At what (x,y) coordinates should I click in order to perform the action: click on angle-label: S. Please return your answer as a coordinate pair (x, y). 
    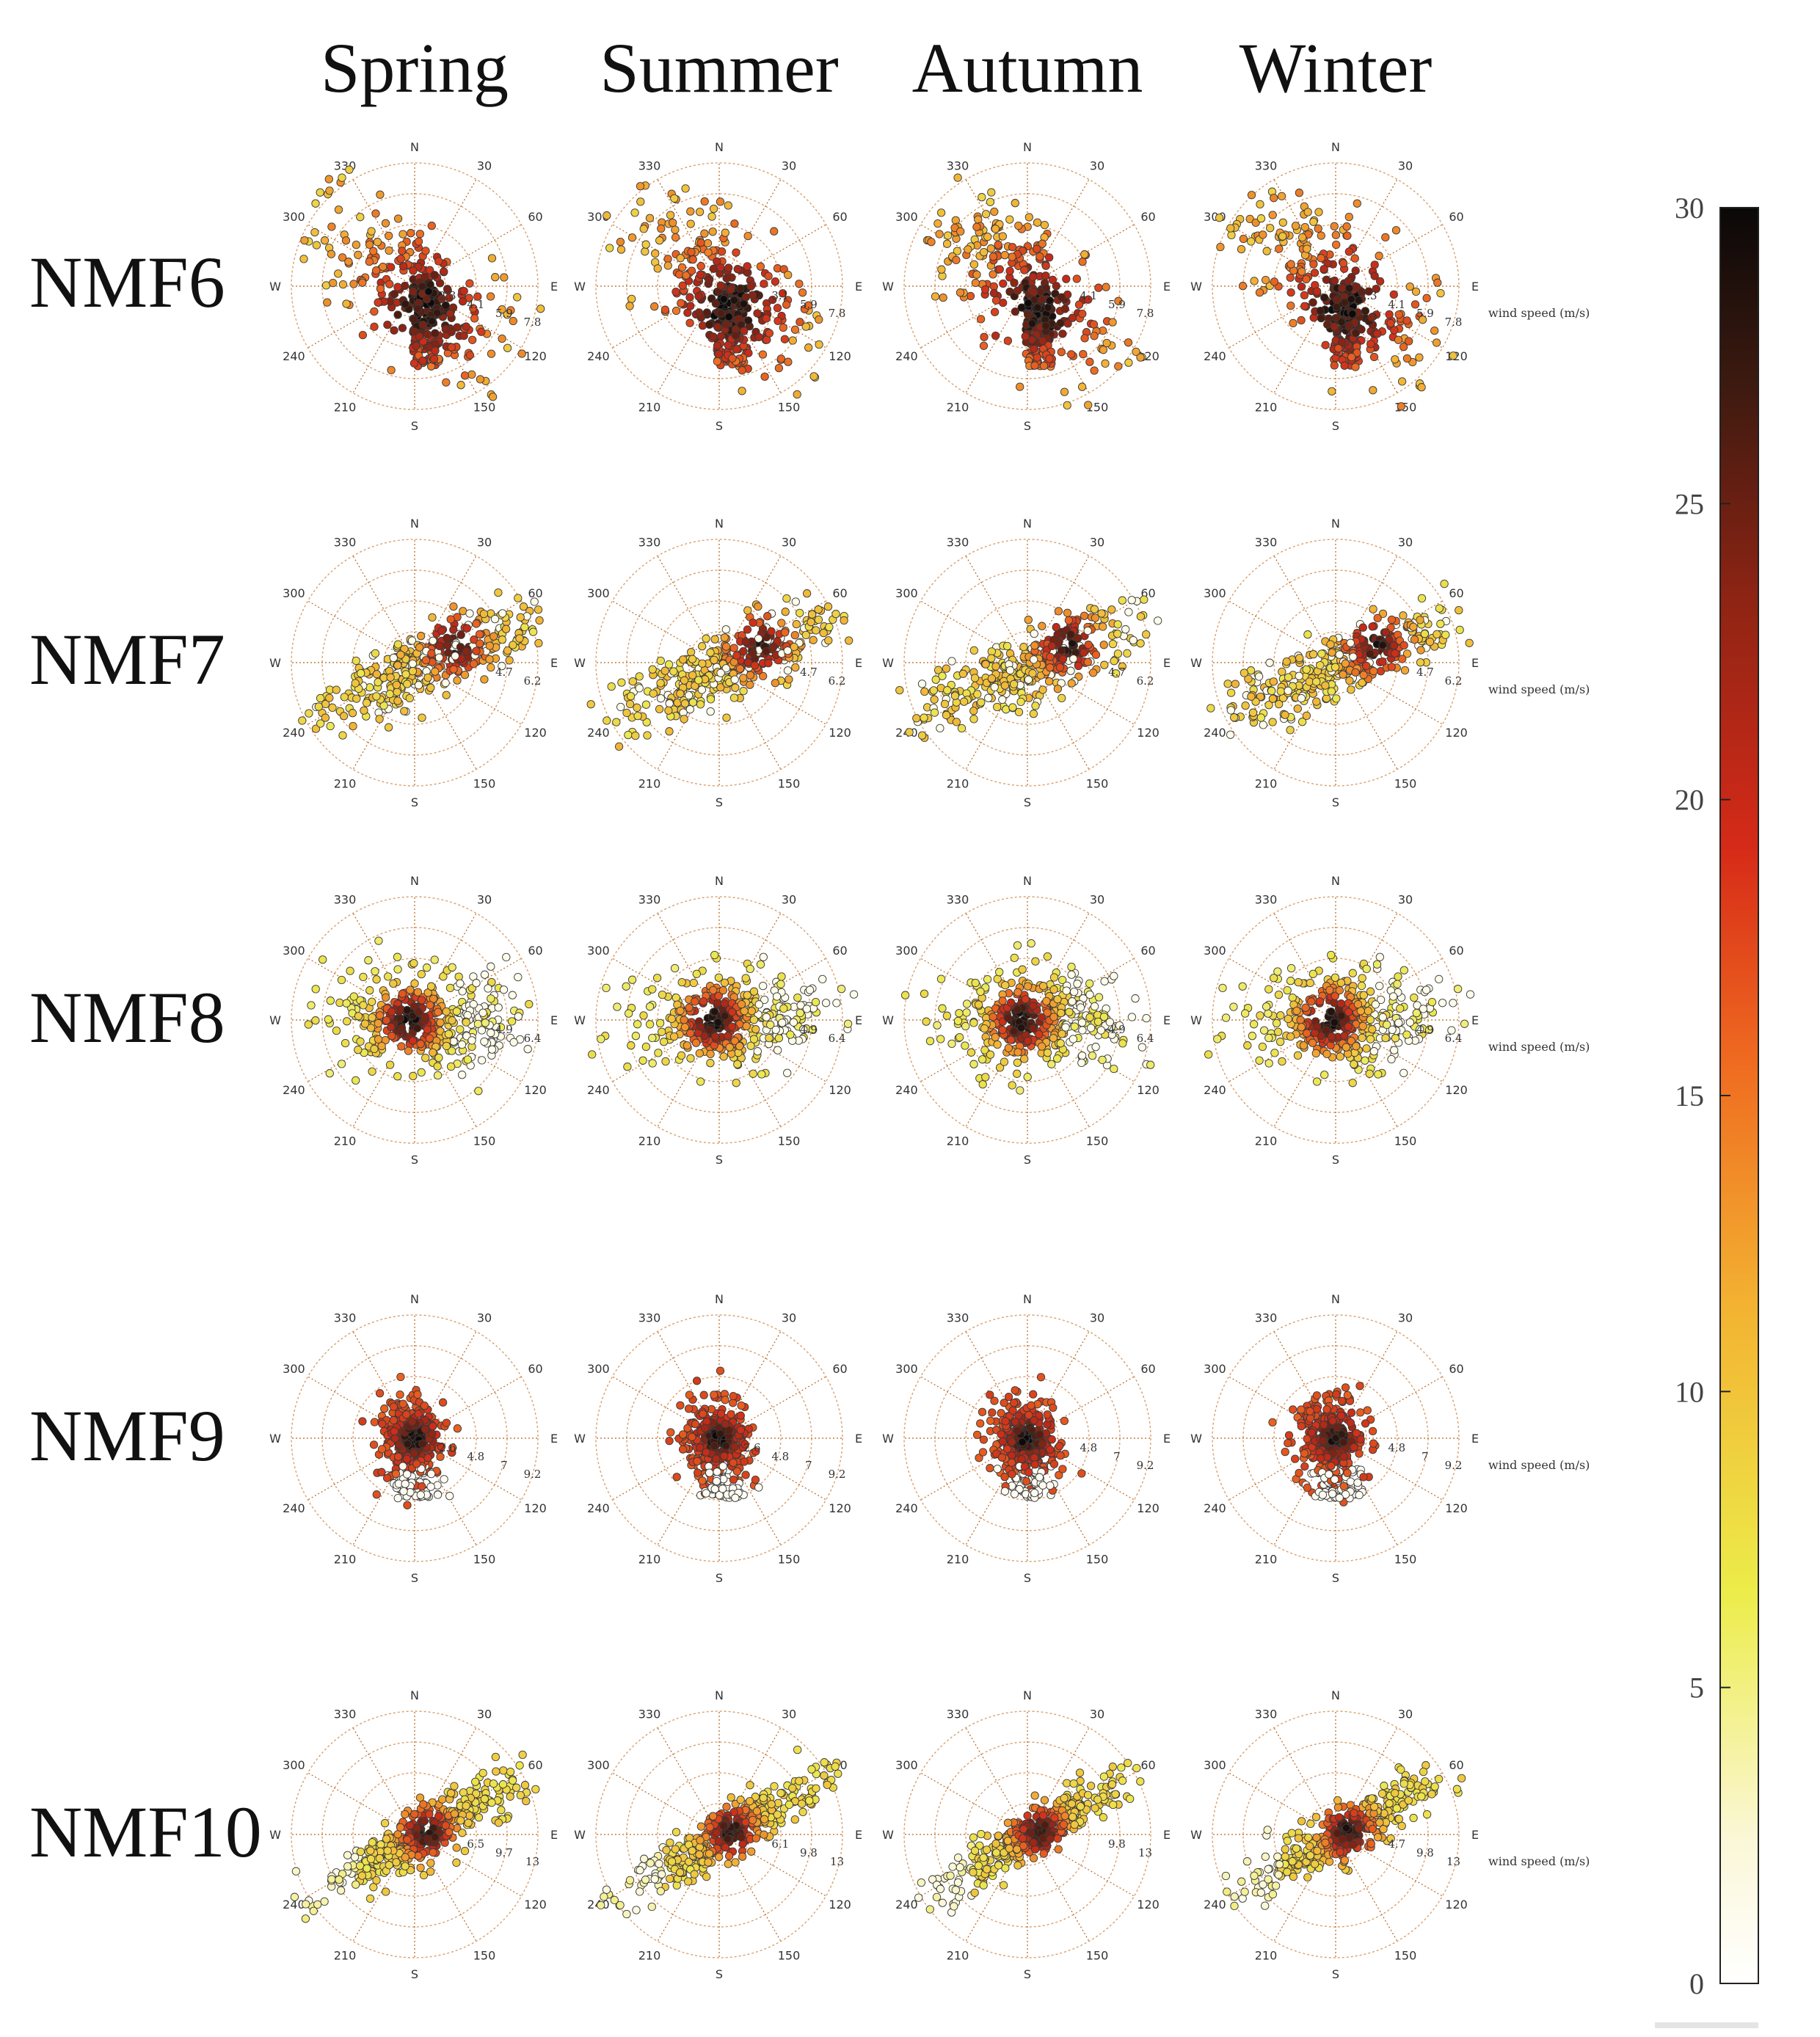
    Looking at the image, I should click on (414, 1578).